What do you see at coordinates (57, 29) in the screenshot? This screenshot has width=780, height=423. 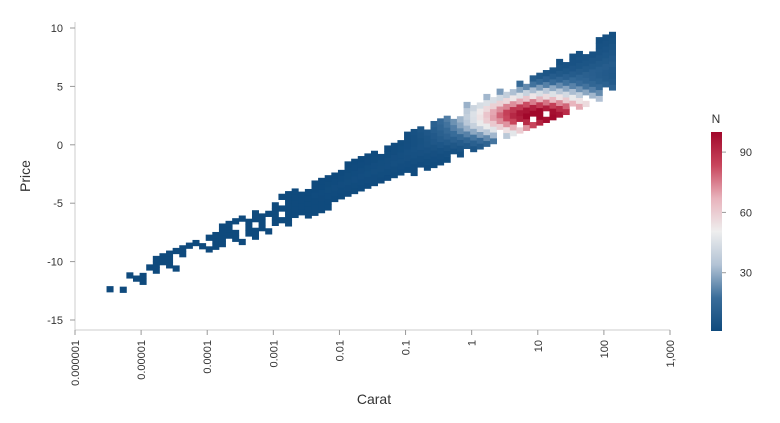 I see `y-tick-label: 10` at bounding box center [57, 29].